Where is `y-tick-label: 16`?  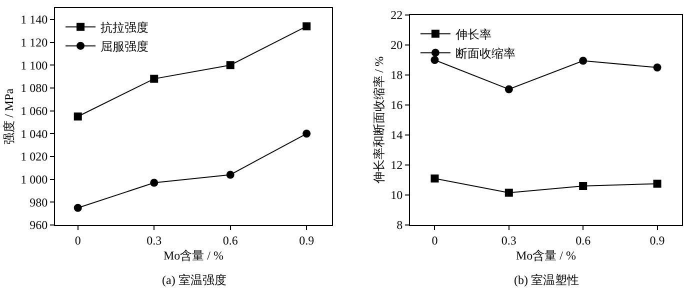 y-tick-label: 16 is located at coordinates (396, 105).